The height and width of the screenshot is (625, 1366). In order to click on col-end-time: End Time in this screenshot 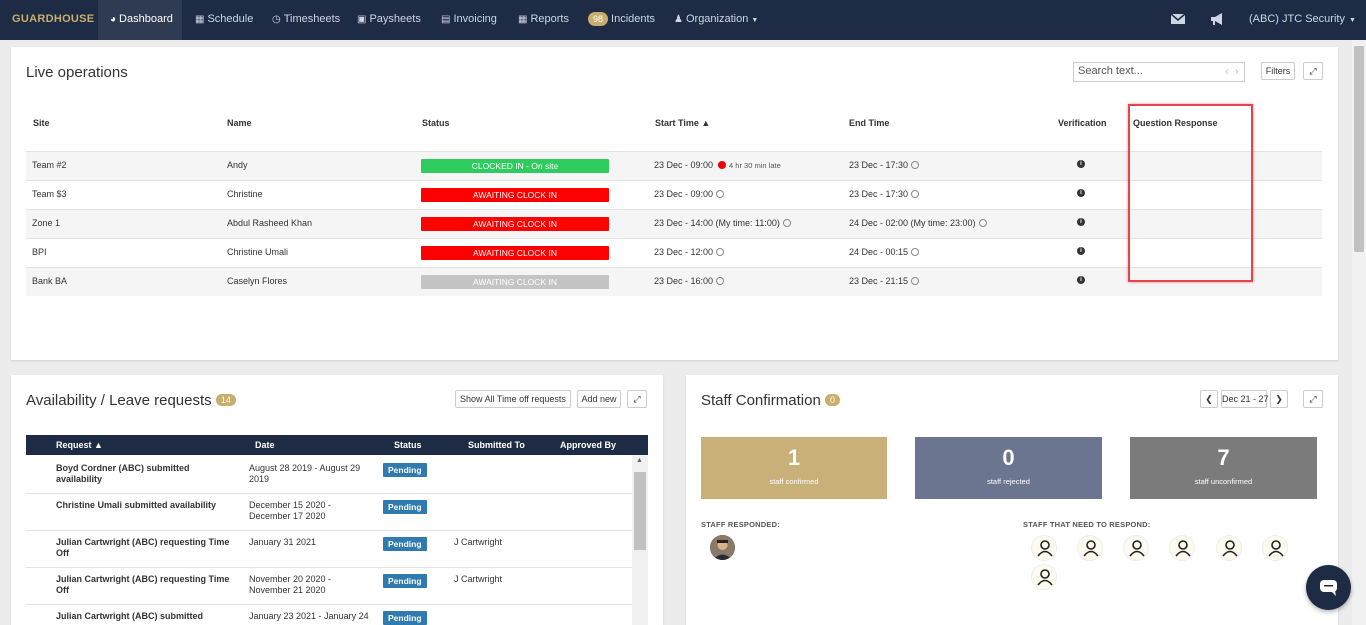, I will do `click(869, 123)`.